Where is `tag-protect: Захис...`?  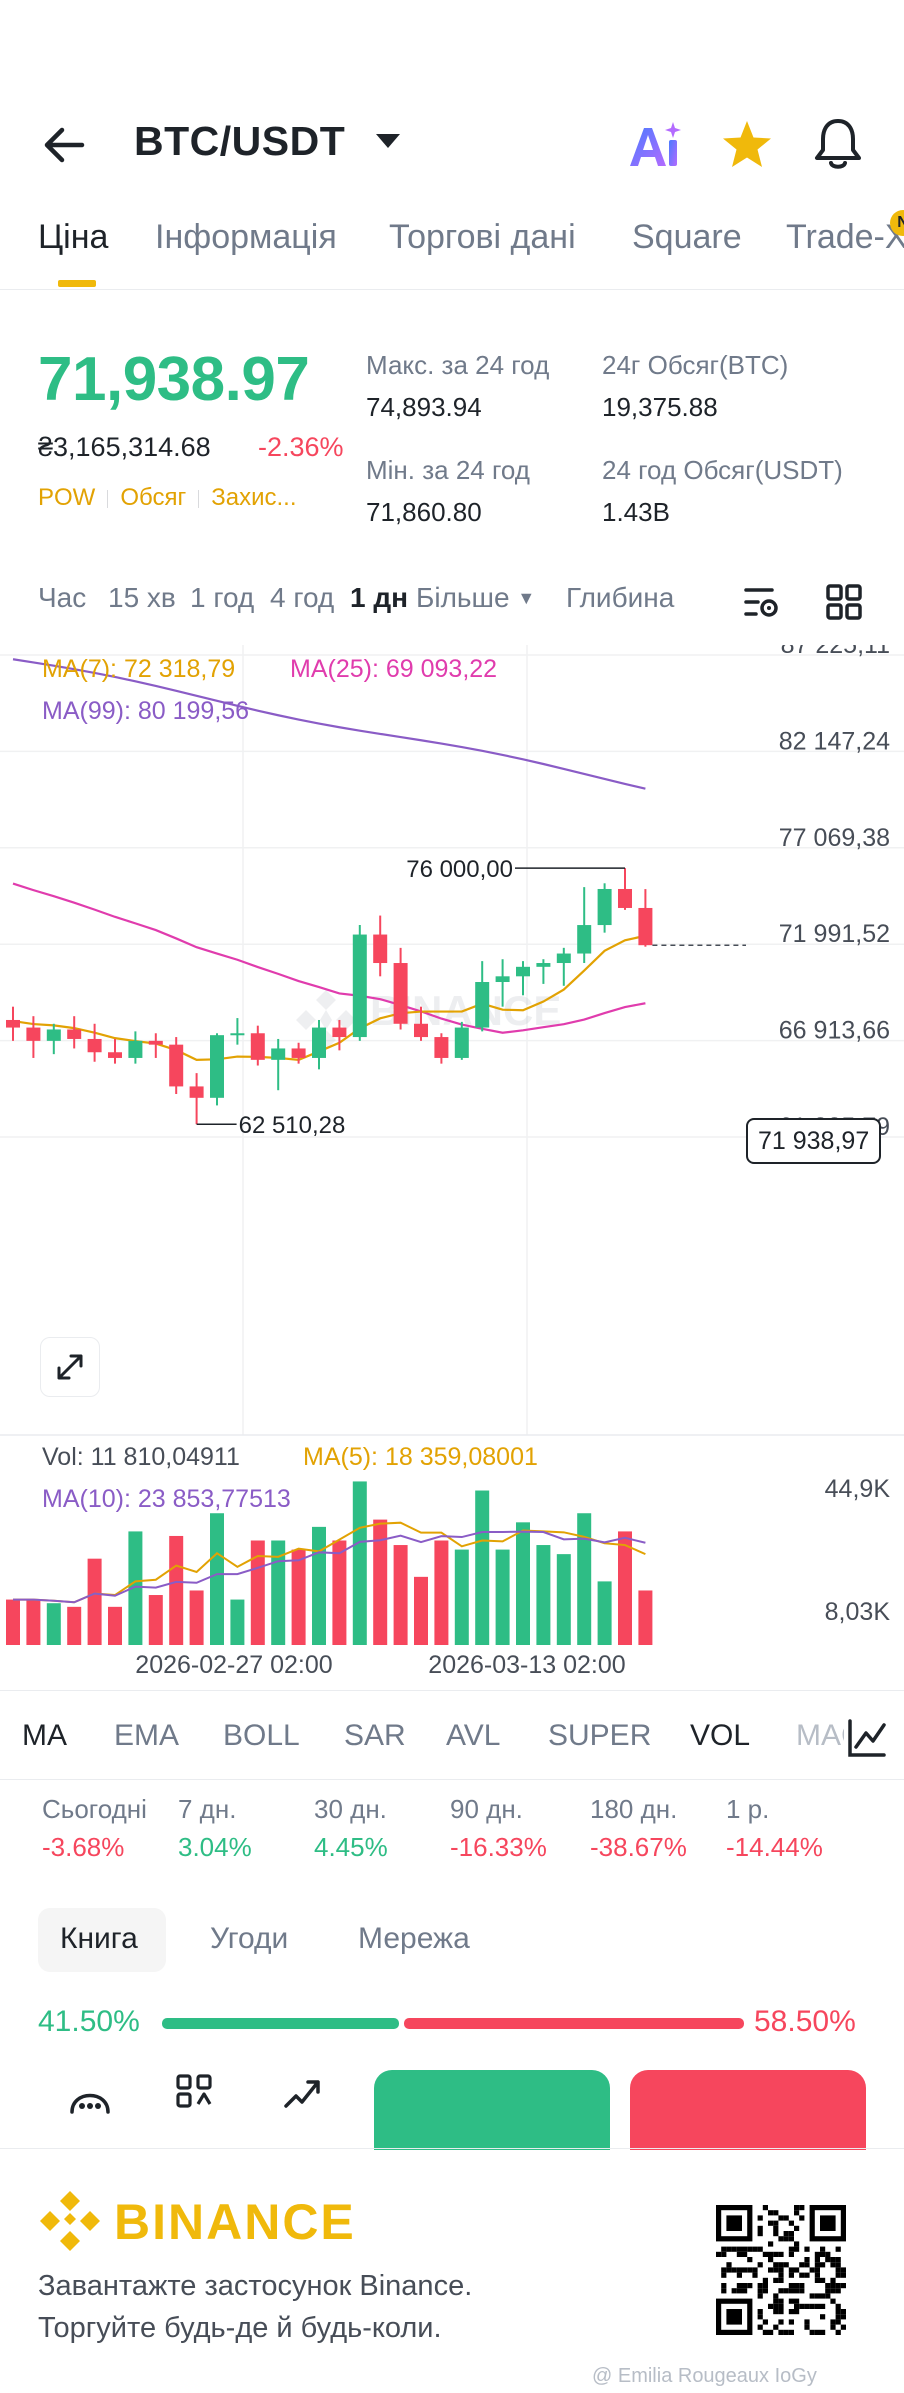
tag-protect: Захис... is located at coordinates (254, 497).